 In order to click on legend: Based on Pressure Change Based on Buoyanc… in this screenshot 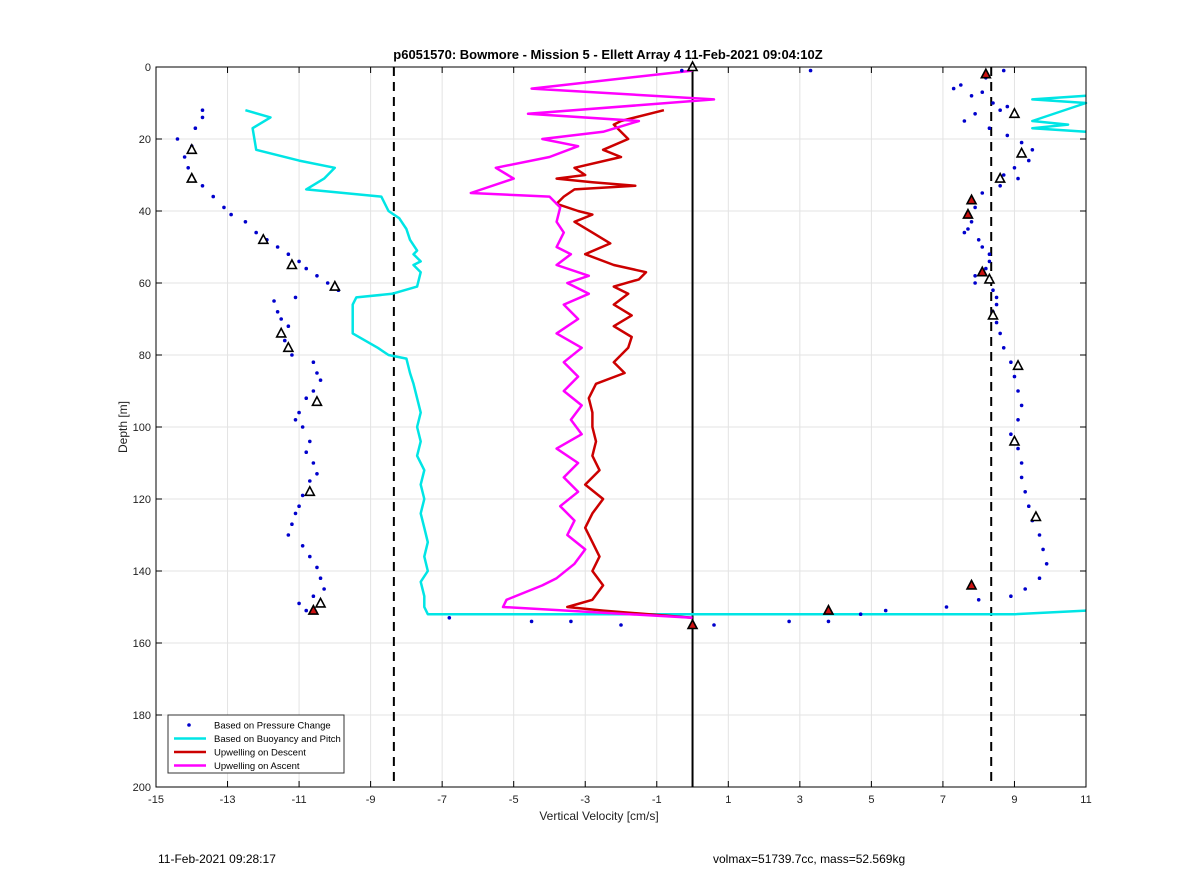, I will do `click(256, 744)`.